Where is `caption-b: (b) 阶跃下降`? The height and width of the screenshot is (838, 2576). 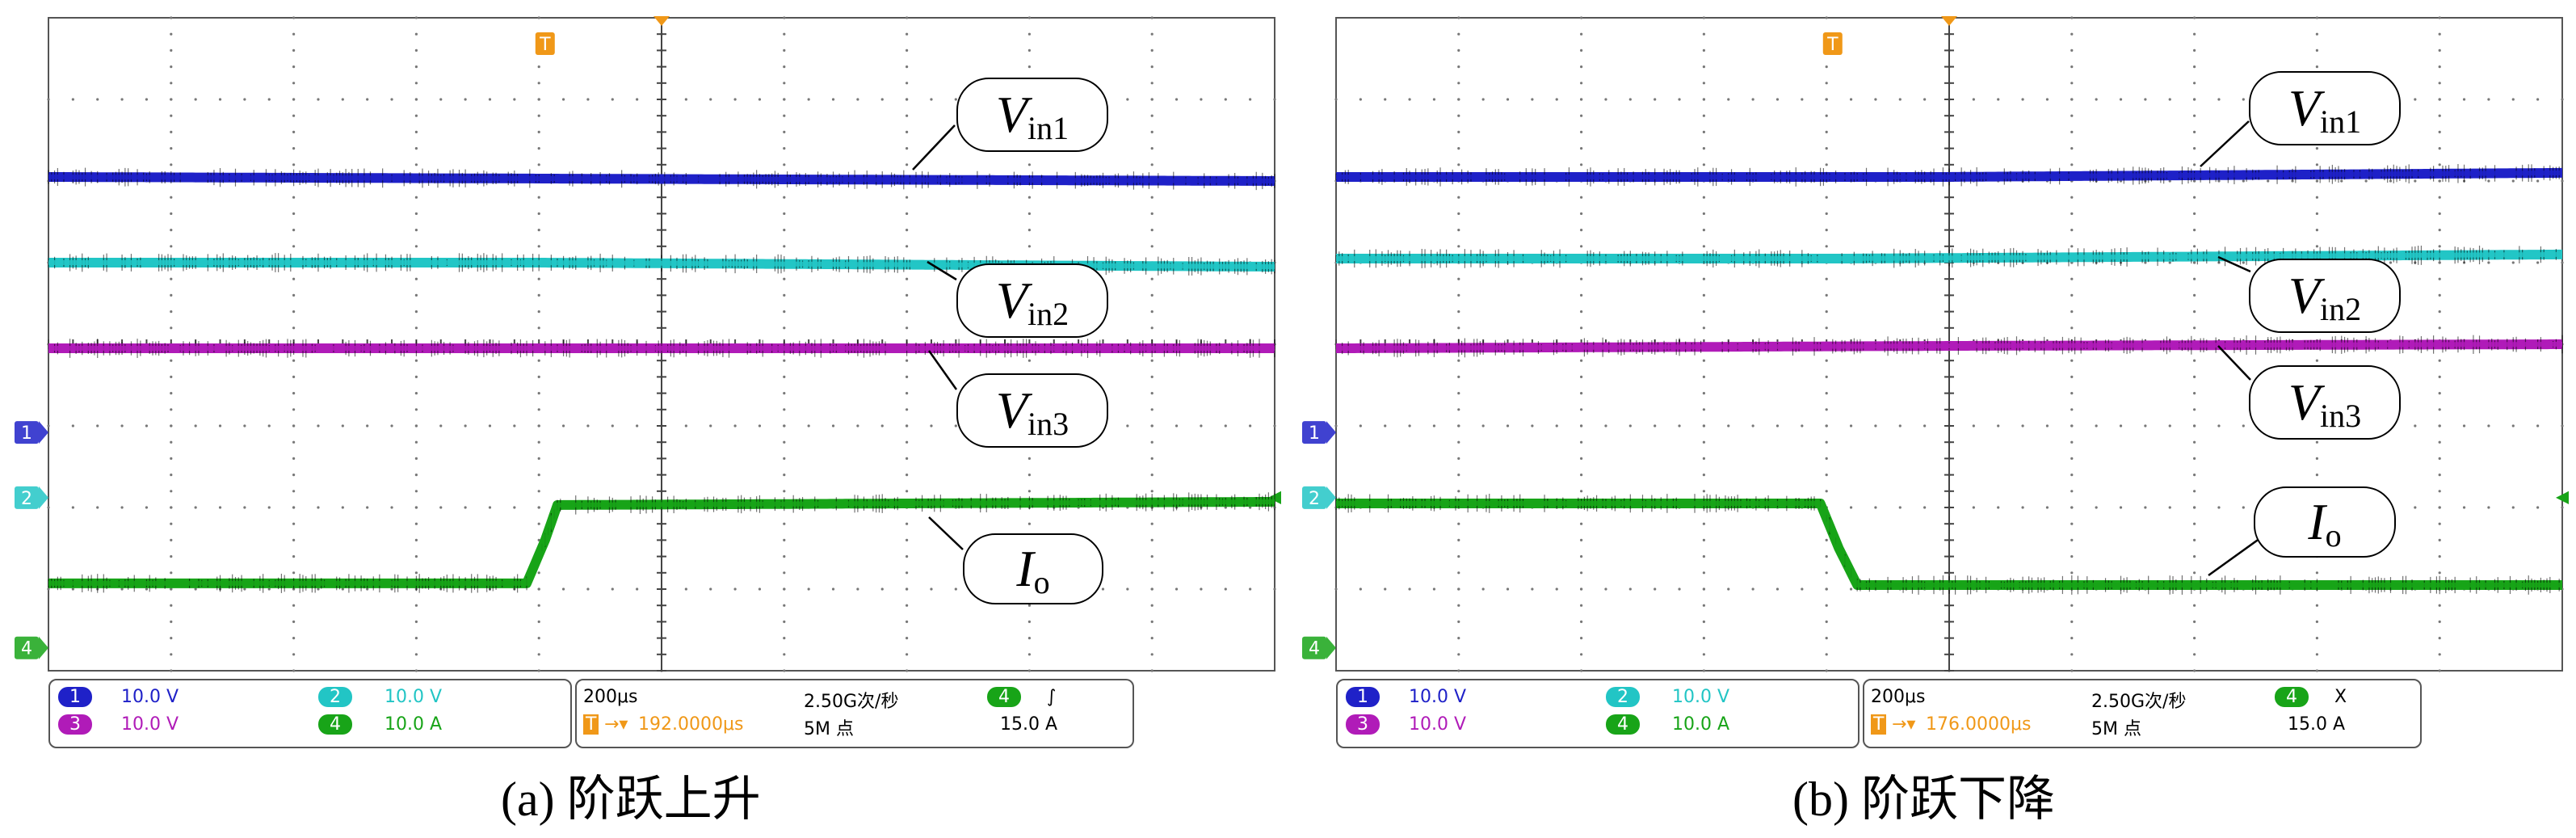
caption-b: (b) 阶跃下降 is located at coordinates (1924, 800).